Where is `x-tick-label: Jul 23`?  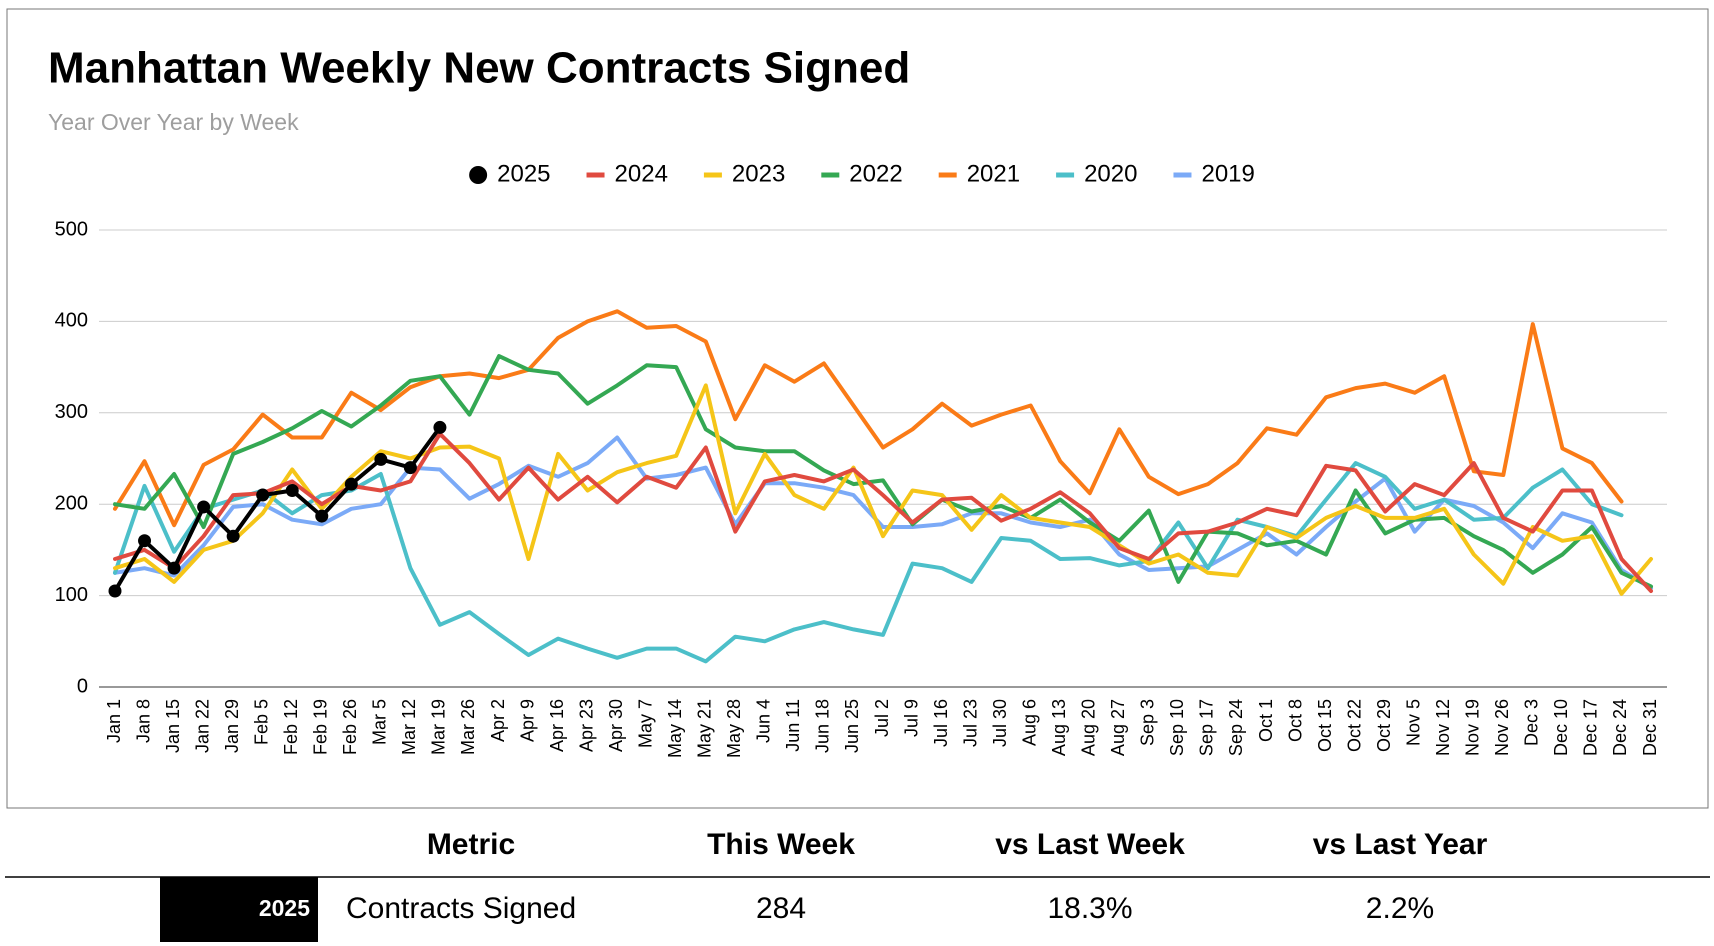 x-tick-label: Jul 23 is located at coordinates (970, 723).